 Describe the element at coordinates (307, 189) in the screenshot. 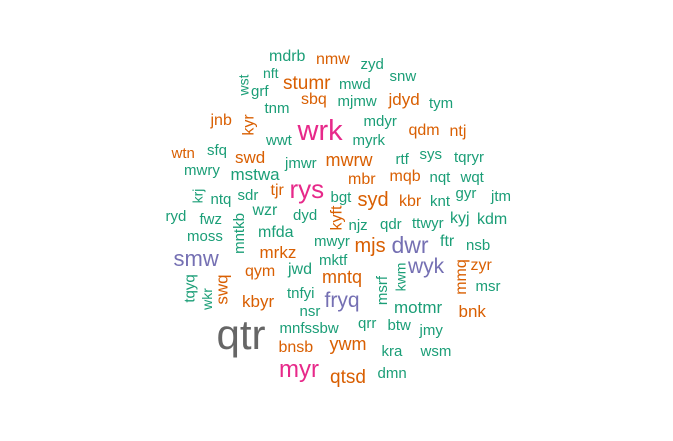

I see `cloud-word: rys` at that location.